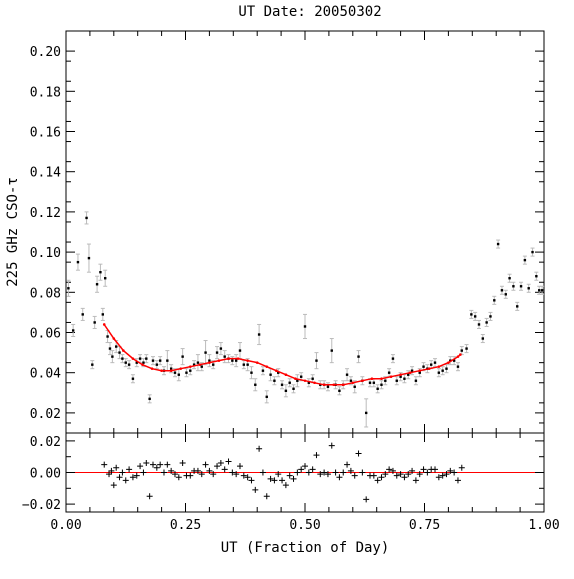 This screenshot has width=574, height=579. I want to click on y-tick-label: 0.12, so click(45, 213).